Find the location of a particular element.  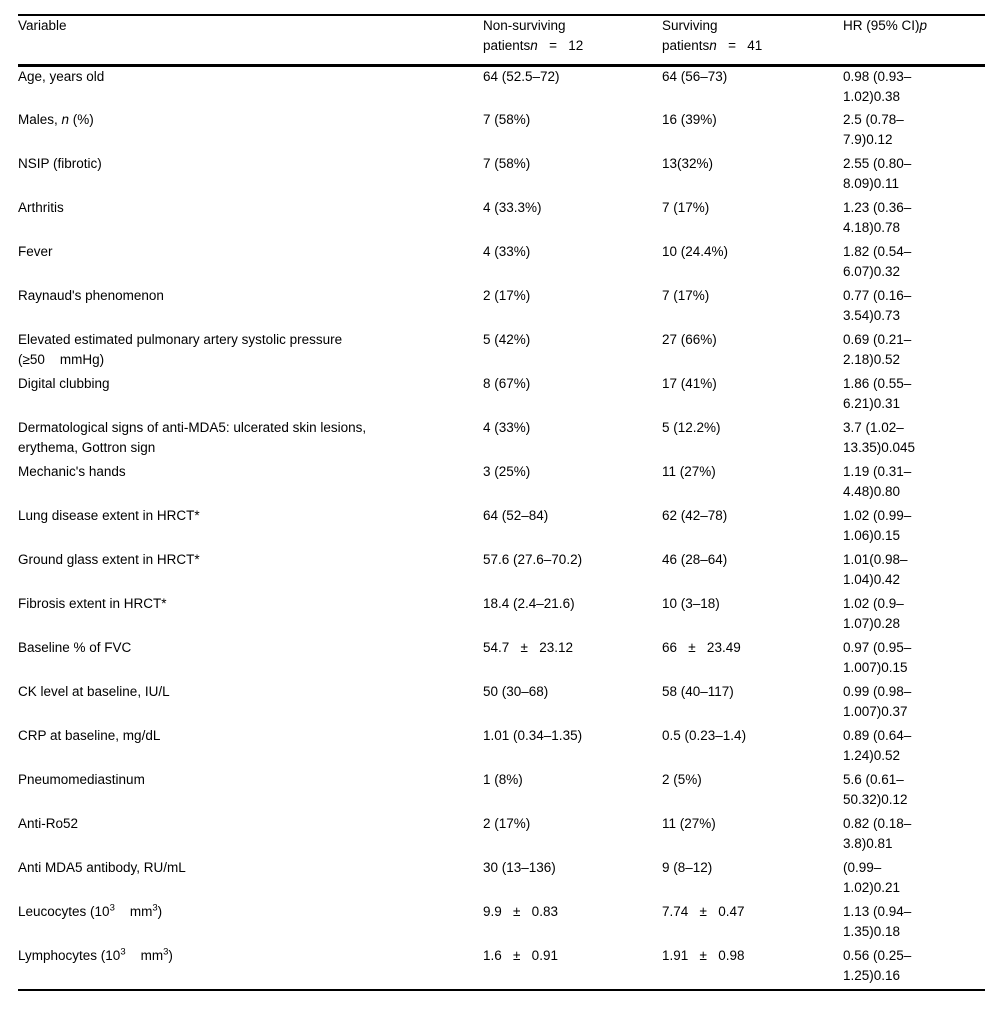

hr-ci-p-line: 6.07)0.32 is located at coordinates (872, 271).